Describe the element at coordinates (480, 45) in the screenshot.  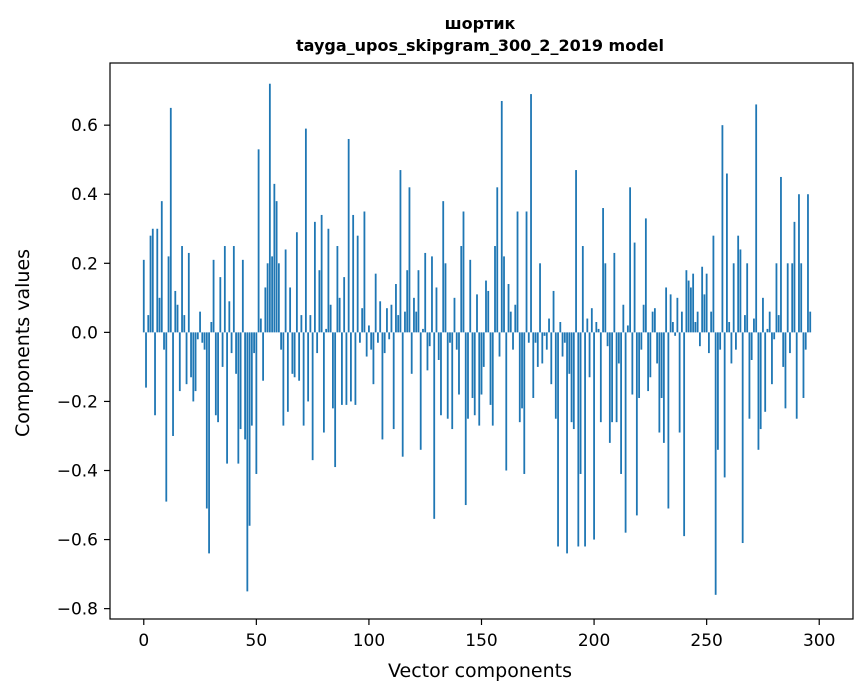
I see `chart-title-line2: tayga_upos_skipgram_300_2_2019 model` at that location.